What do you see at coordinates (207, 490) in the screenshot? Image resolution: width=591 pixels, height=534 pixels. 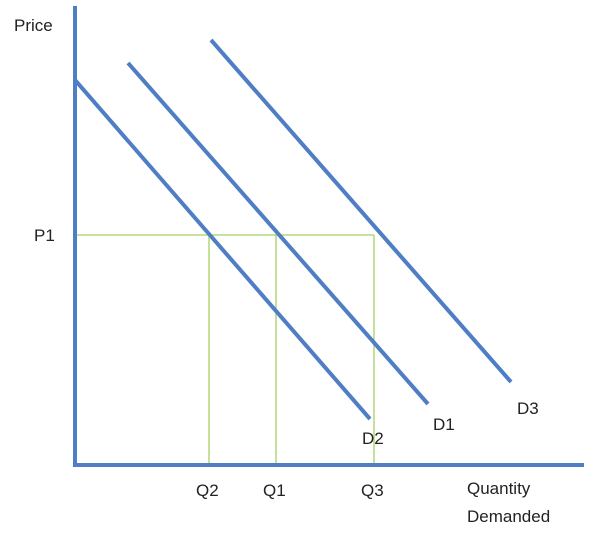 I see `q2-label: Q2` at bounding box center [207, 490].